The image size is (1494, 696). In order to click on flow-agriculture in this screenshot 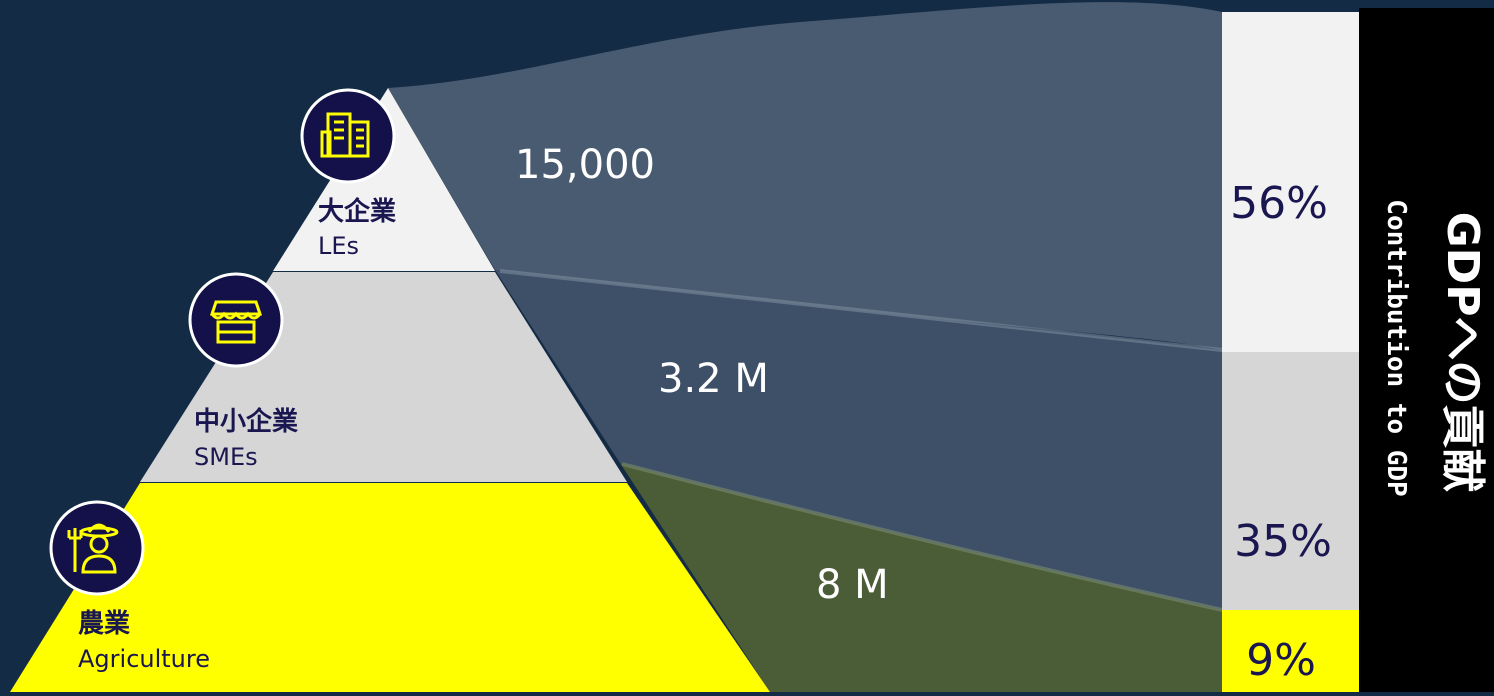, I will do `click(921, 577)`.